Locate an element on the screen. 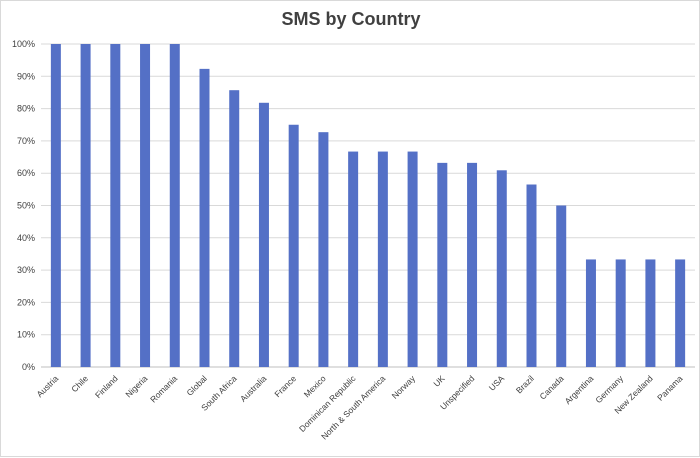 The width and height of the screenshot is (700, 458). x-tick-label: Australia is located at coordinates (253, 388).